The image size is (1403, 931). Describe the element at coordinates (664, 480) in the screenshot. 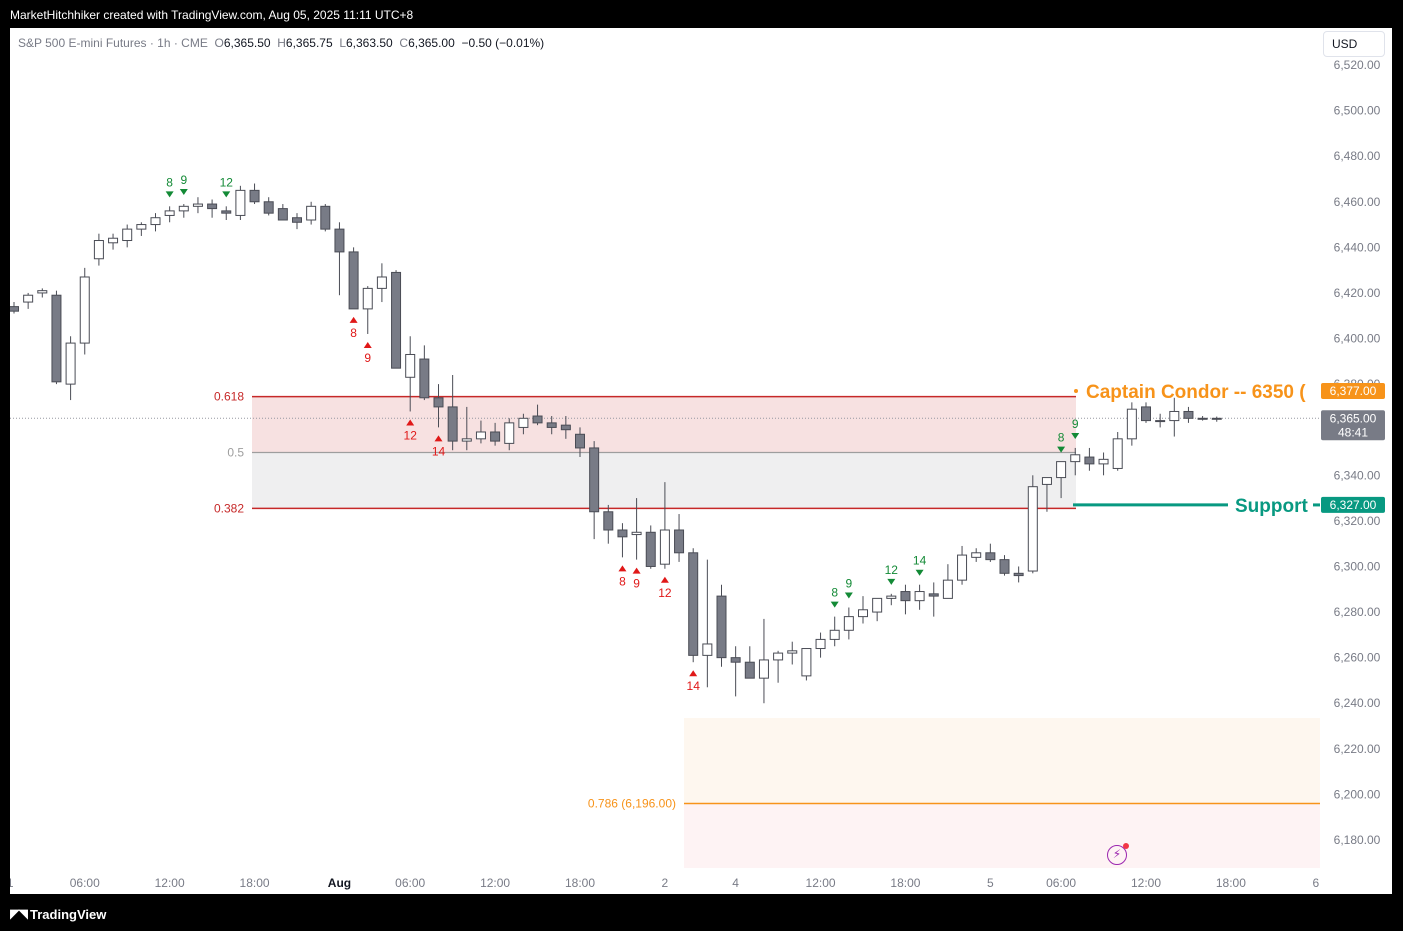

I see `fib-zone-lower` at that location.